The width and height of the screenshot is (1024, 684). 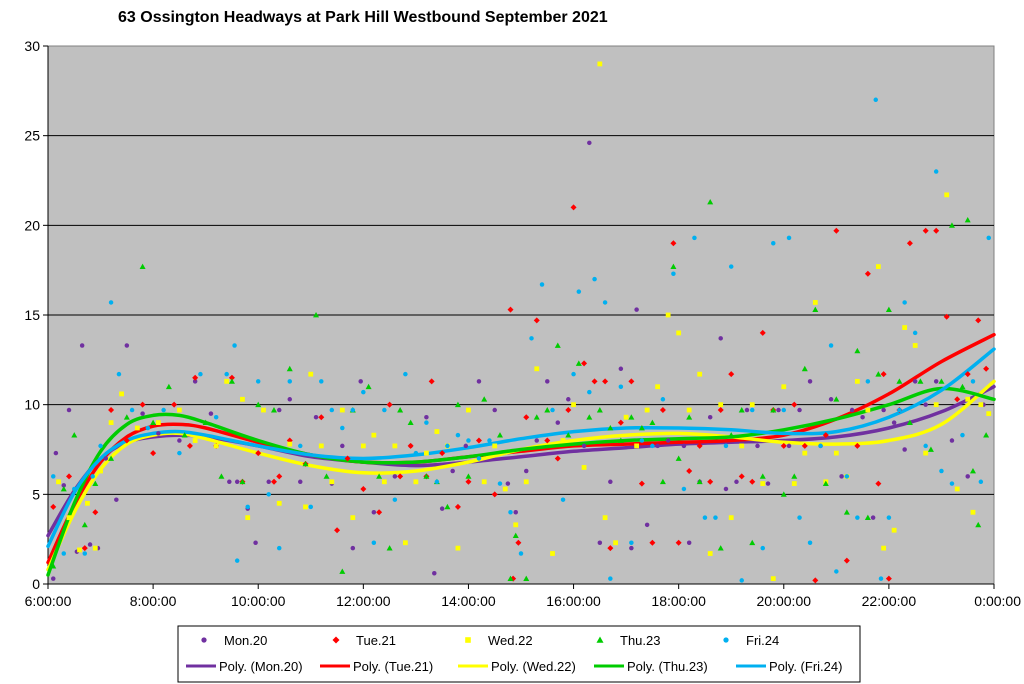 What do you see at coordinates (600, 639) in the screenshot?
I see `legend-marker` at bounding box center [600, 639].